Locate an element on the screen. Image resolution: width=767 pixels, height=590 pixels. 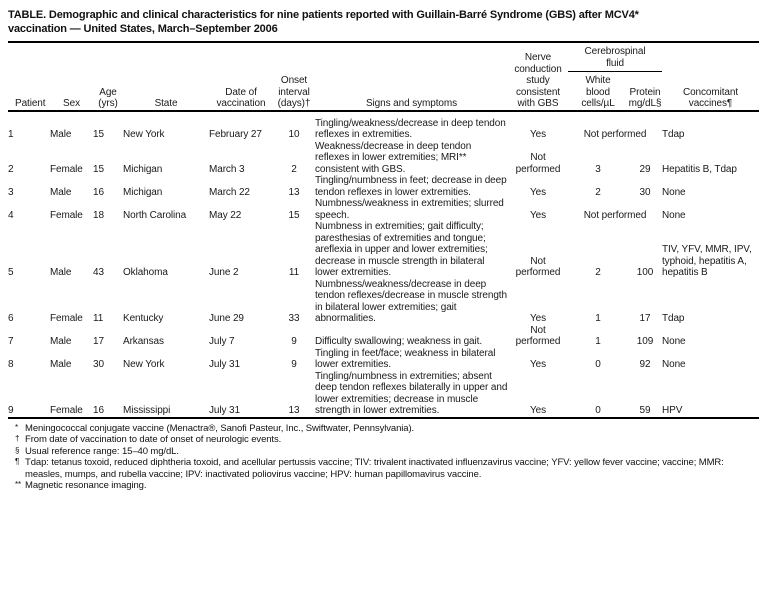
cell-state: New York is located at coordinates (144, 134).